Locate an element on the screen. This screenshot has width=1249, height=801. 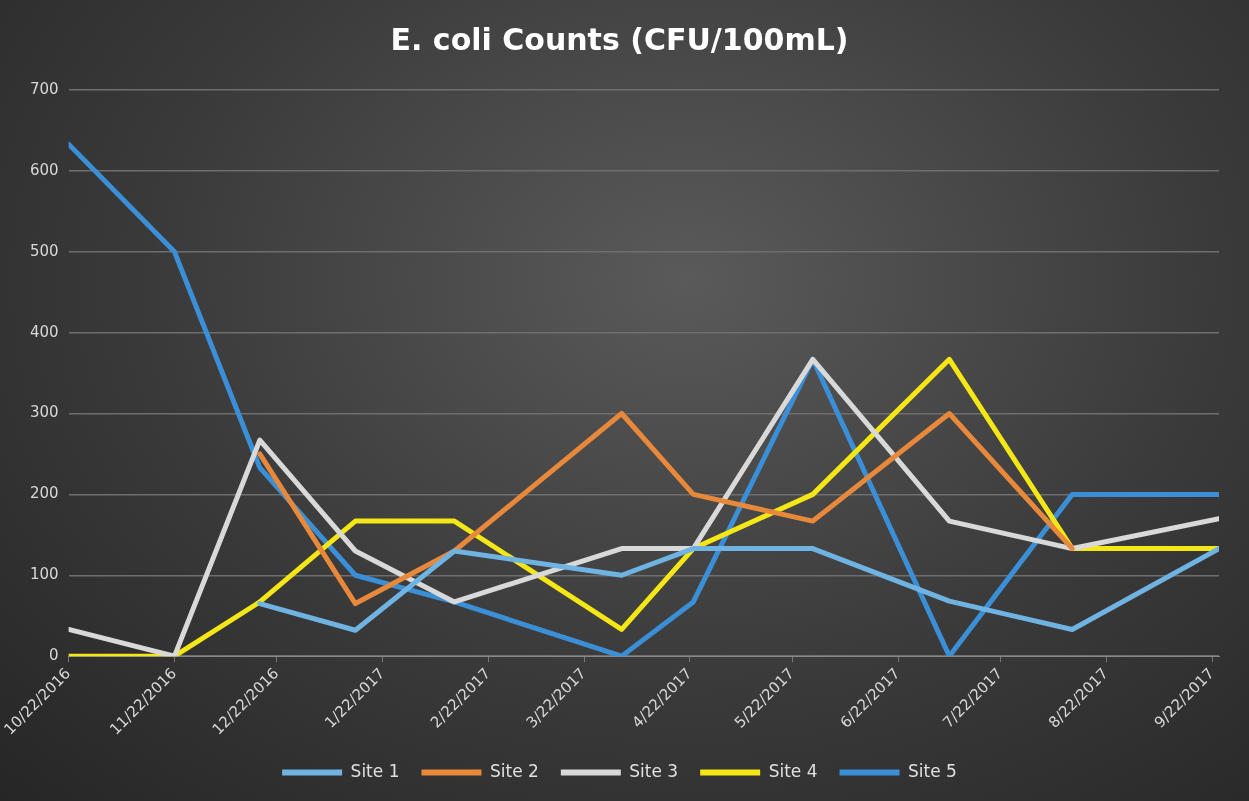
legend-label: Site 5 is located at coordinates (932, 770).